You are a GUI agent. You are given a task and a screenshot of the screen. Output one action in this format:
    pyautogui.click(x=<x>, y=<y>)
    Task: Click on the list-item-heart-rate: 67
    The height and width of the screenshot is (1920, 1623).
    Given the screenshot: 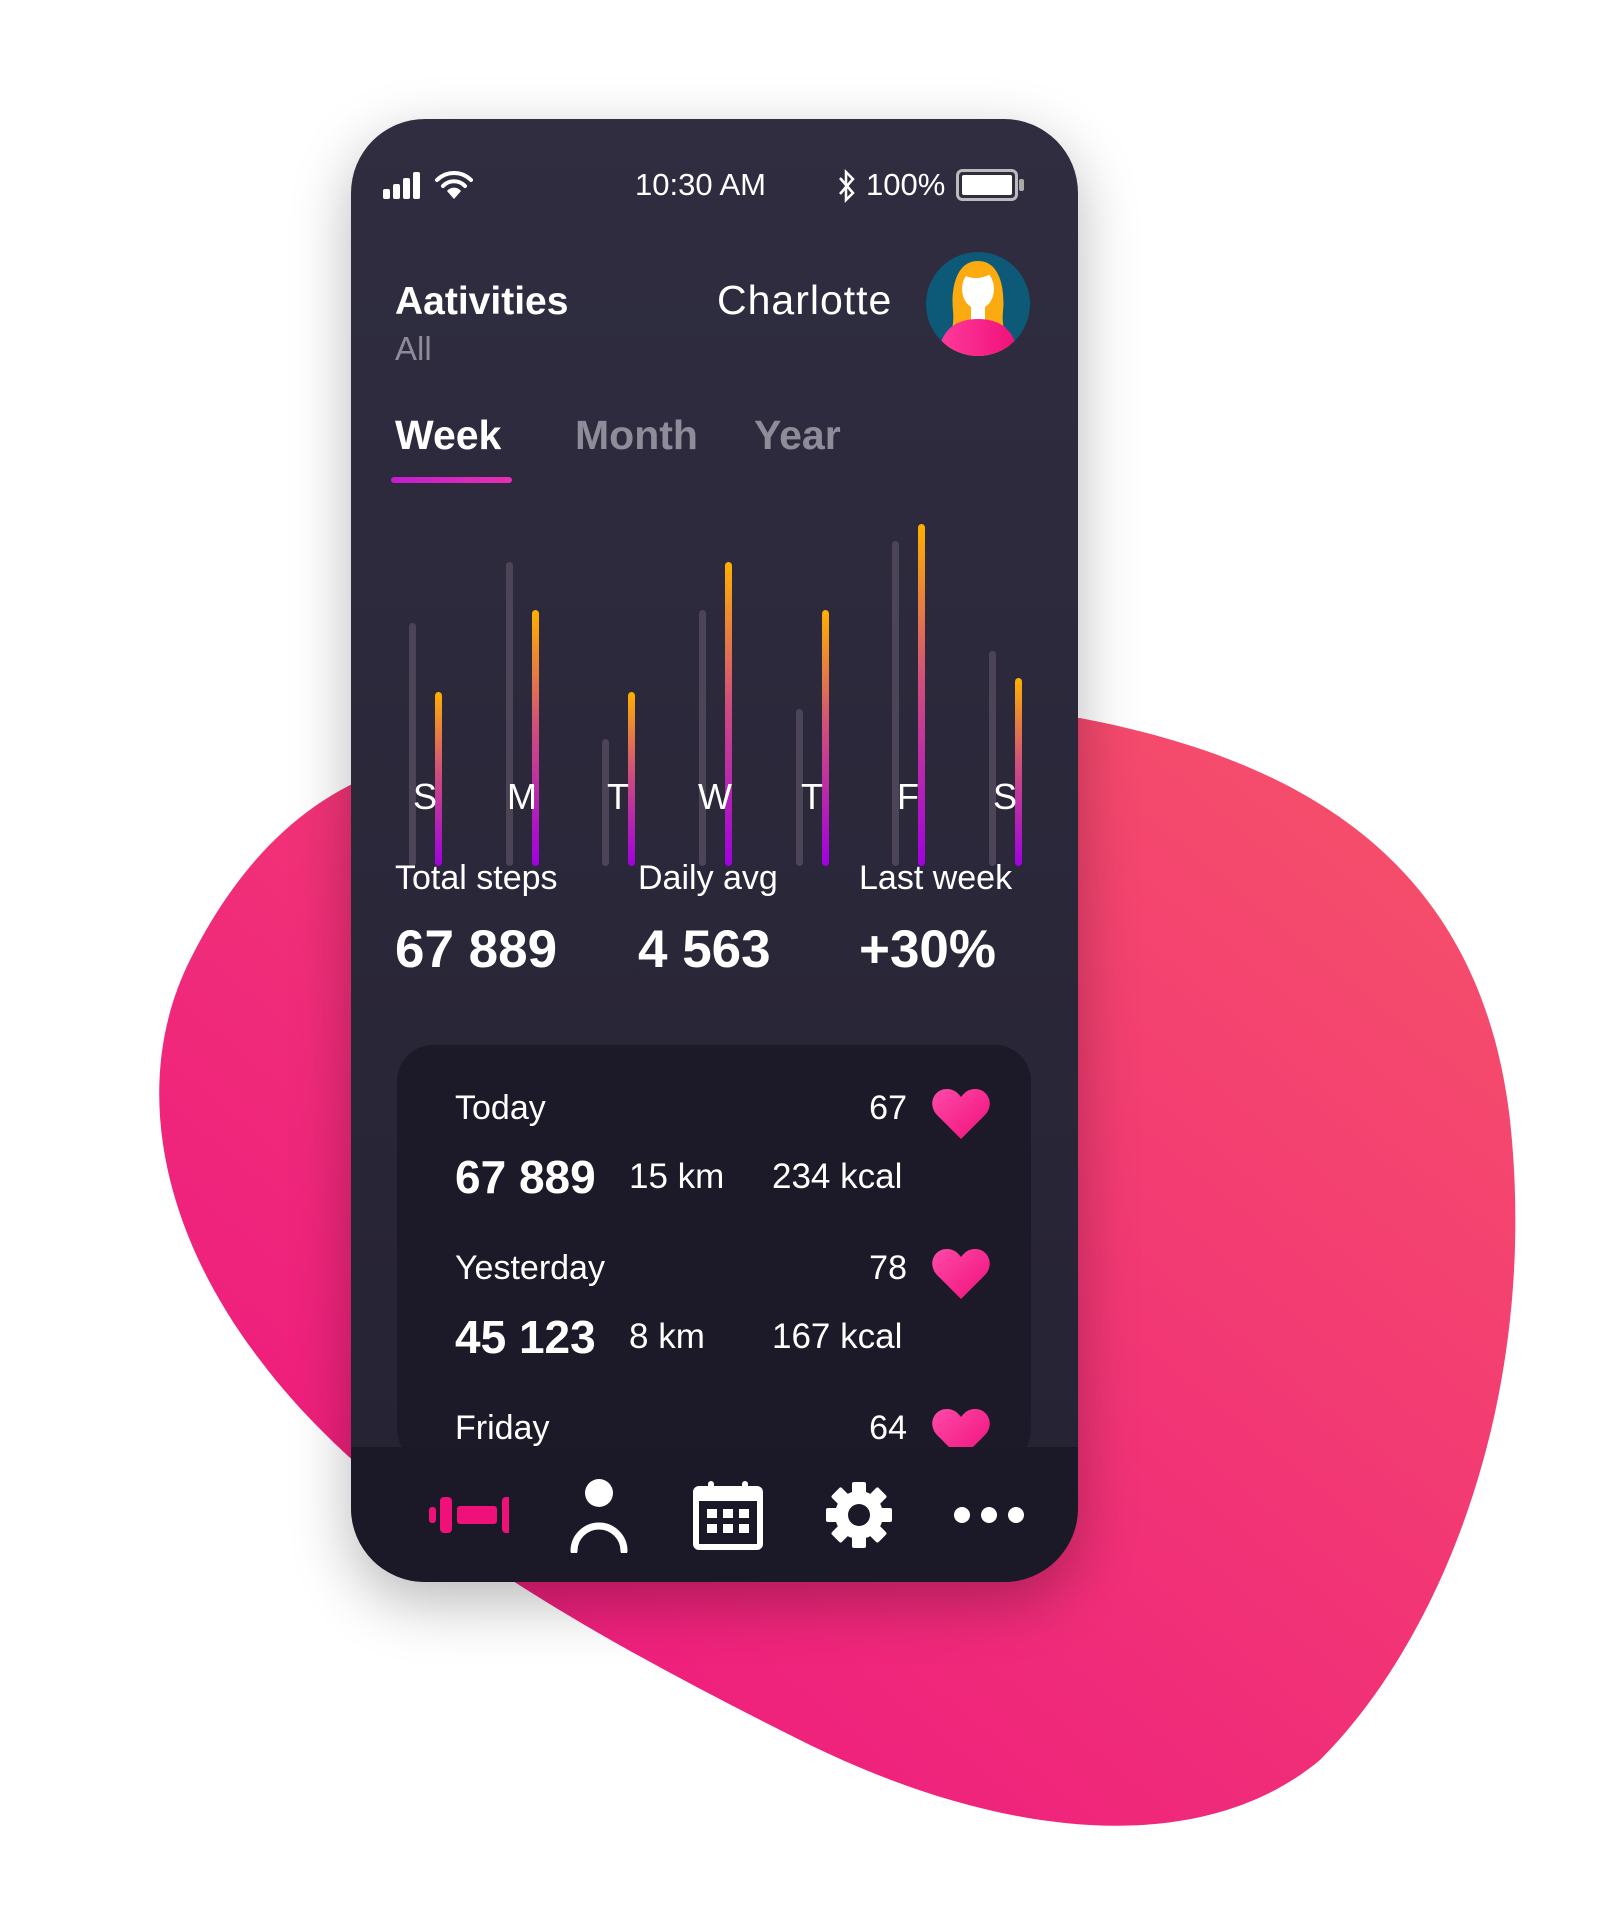 What is the action you would take?
    pyautogui.click(x=888, y=1108)
    